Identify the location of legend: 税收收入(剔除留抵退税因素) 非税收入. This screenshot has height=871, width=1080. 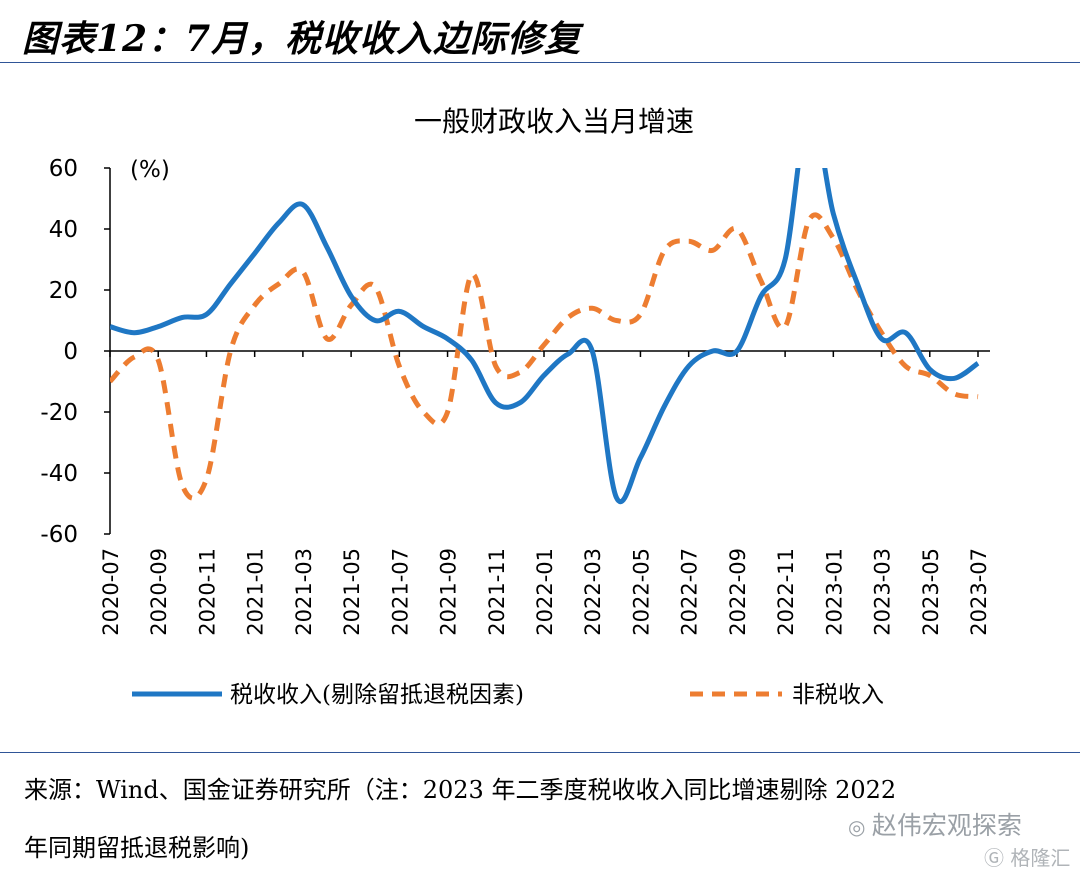
(508, 695).